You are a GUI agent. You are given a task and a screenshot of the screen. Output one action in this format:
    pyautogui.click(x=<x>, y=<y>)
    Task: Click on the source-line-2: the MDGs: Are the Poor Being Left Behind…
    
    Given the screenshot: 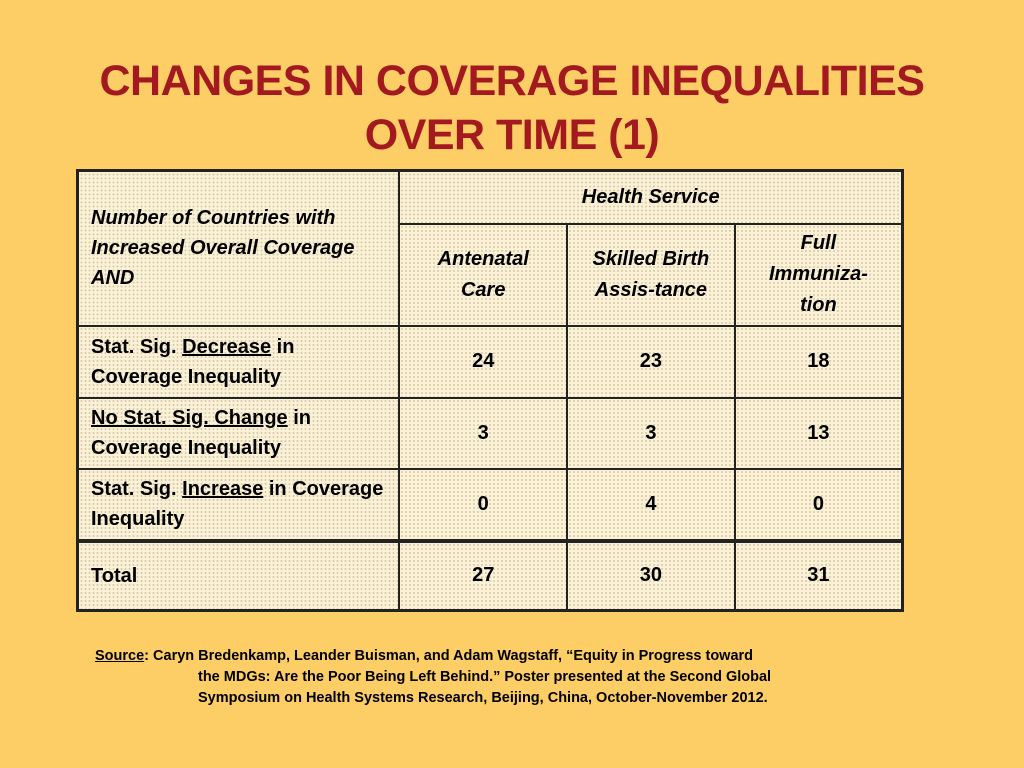 What is the action you would take?
    pyautogui.click(x=485, y=677)
    